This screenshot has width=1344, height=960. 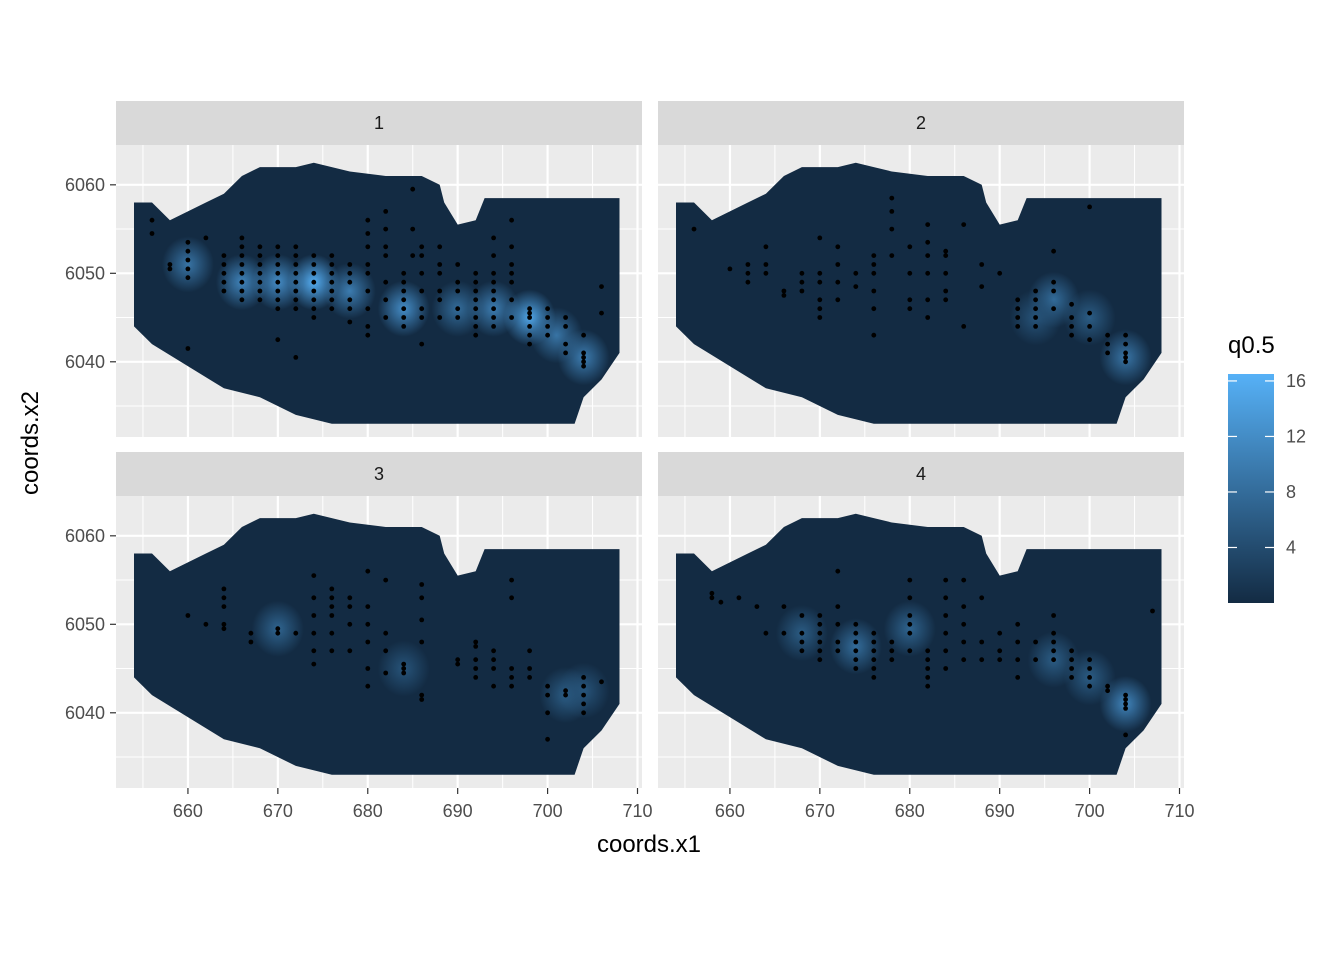 I want to click on observation-points, so click(x=394, y=655).